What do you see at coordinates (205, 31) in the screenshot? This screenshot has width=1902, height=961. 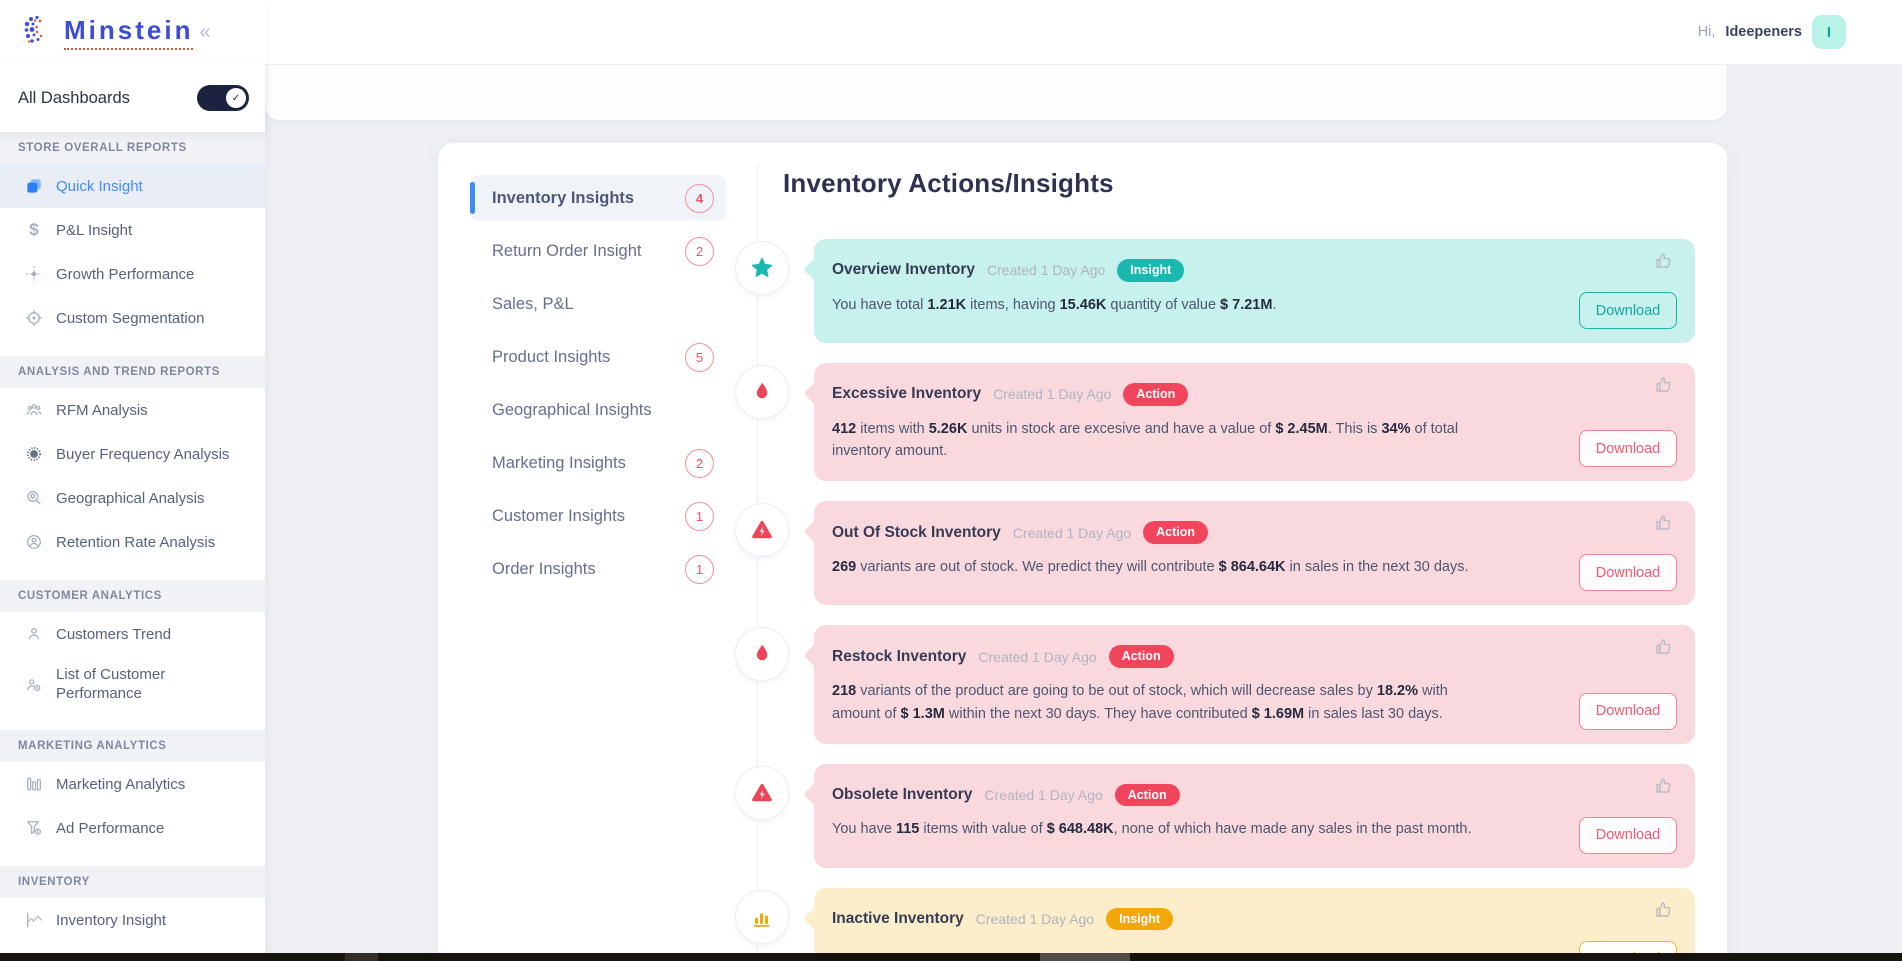 I see `sidebar-collapse-icon: «` at bounding box center [205, 31].